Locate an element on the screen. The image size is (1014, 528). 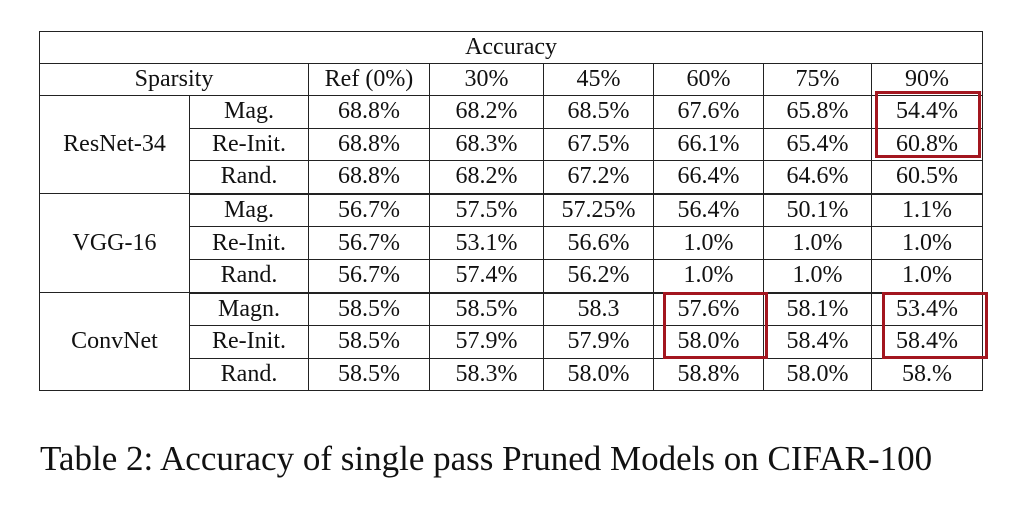
table-cell: 58.8% is located at coordinates (708, 374).